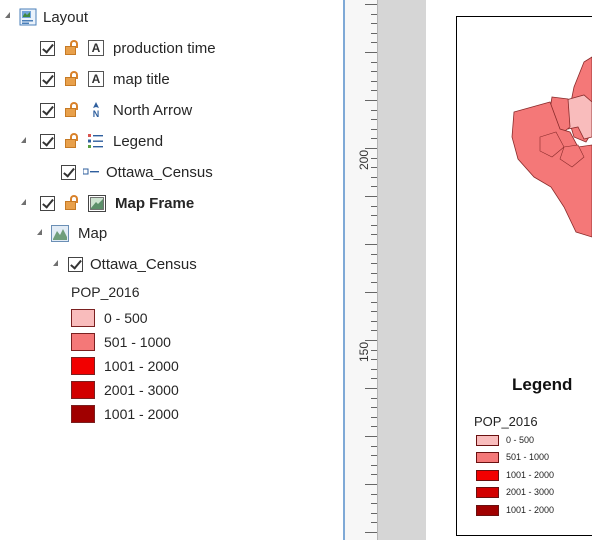 This screenshot has width=592, height=540. I want to click on tree-item-production-time: A production time, so click(128, 48).